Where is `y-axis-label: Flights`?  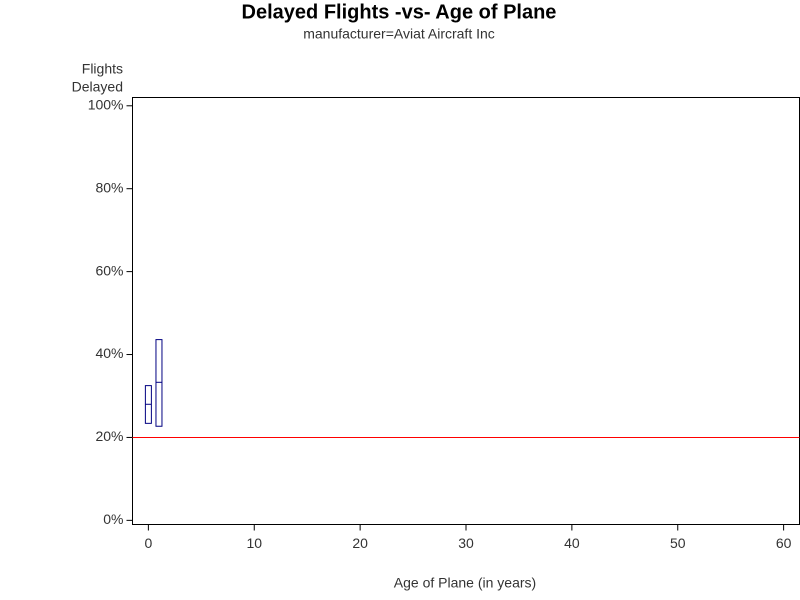
y-axis-label: Flights is located at coordinates (102, 69).